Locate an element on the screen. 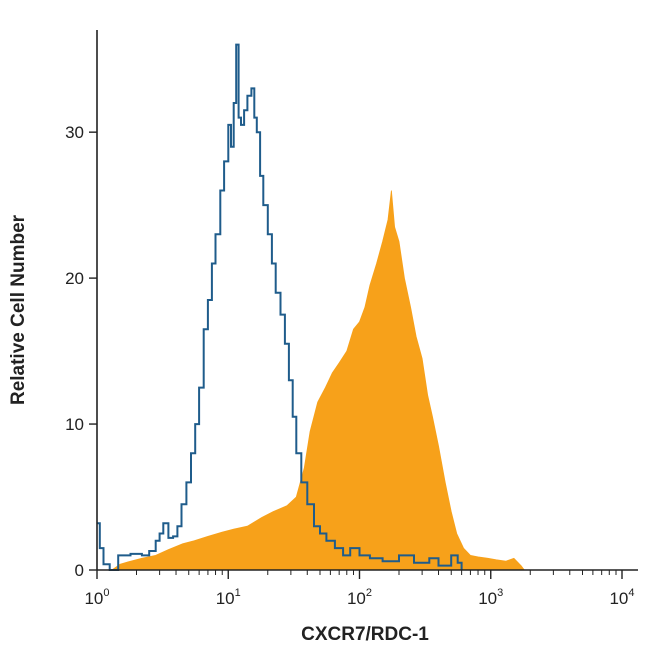 Image resolution: width=650 pixels, height=650 pixels. y-ticks: 0 10 20 30 is located at coordinates (81, 351).